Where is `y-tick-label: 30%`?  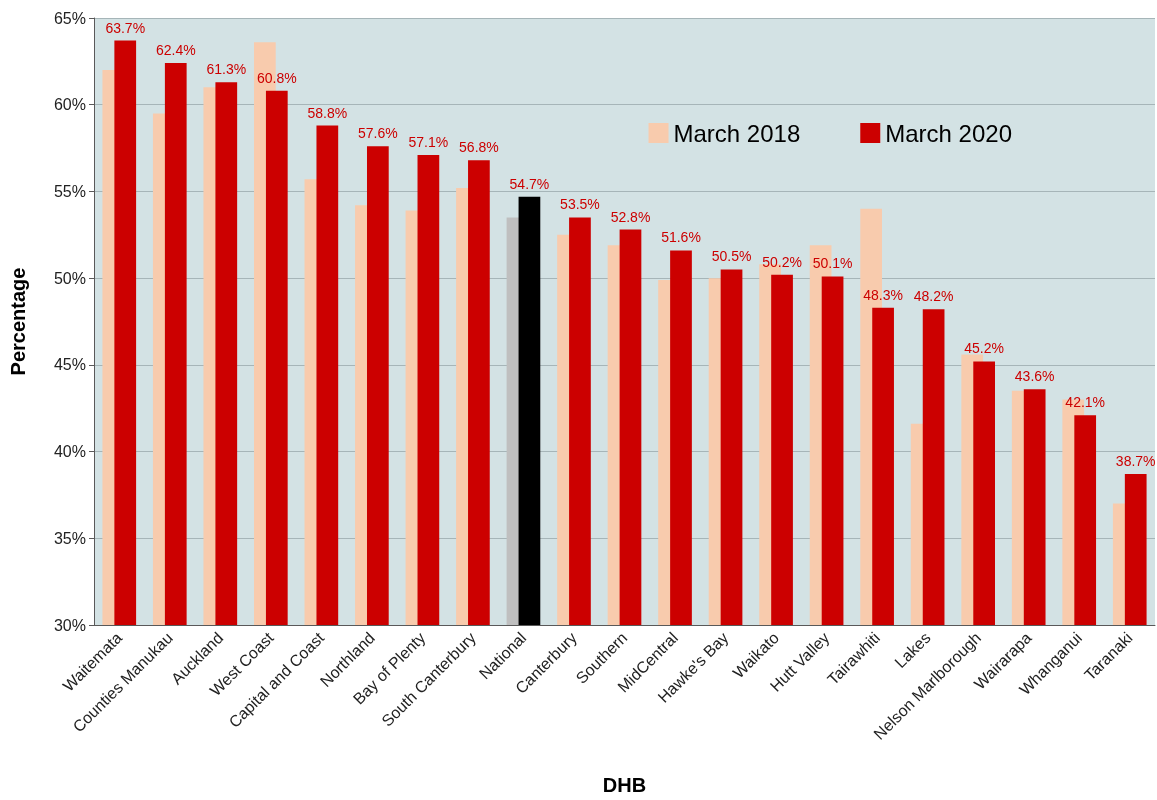 y-tick-label: 30% is located at coordinates (69, 625).